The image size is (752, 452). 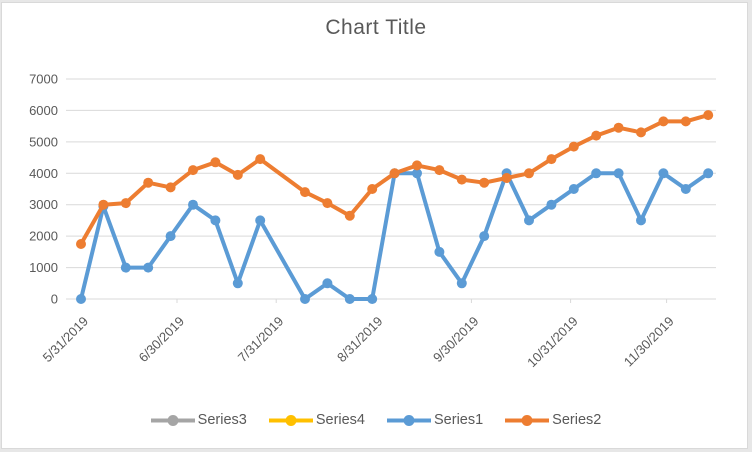 What do you see at coordinates (552, 342) in the screenshot?
I see `x-axis-label: 10/31/2019` at bounding box center [552, 342].